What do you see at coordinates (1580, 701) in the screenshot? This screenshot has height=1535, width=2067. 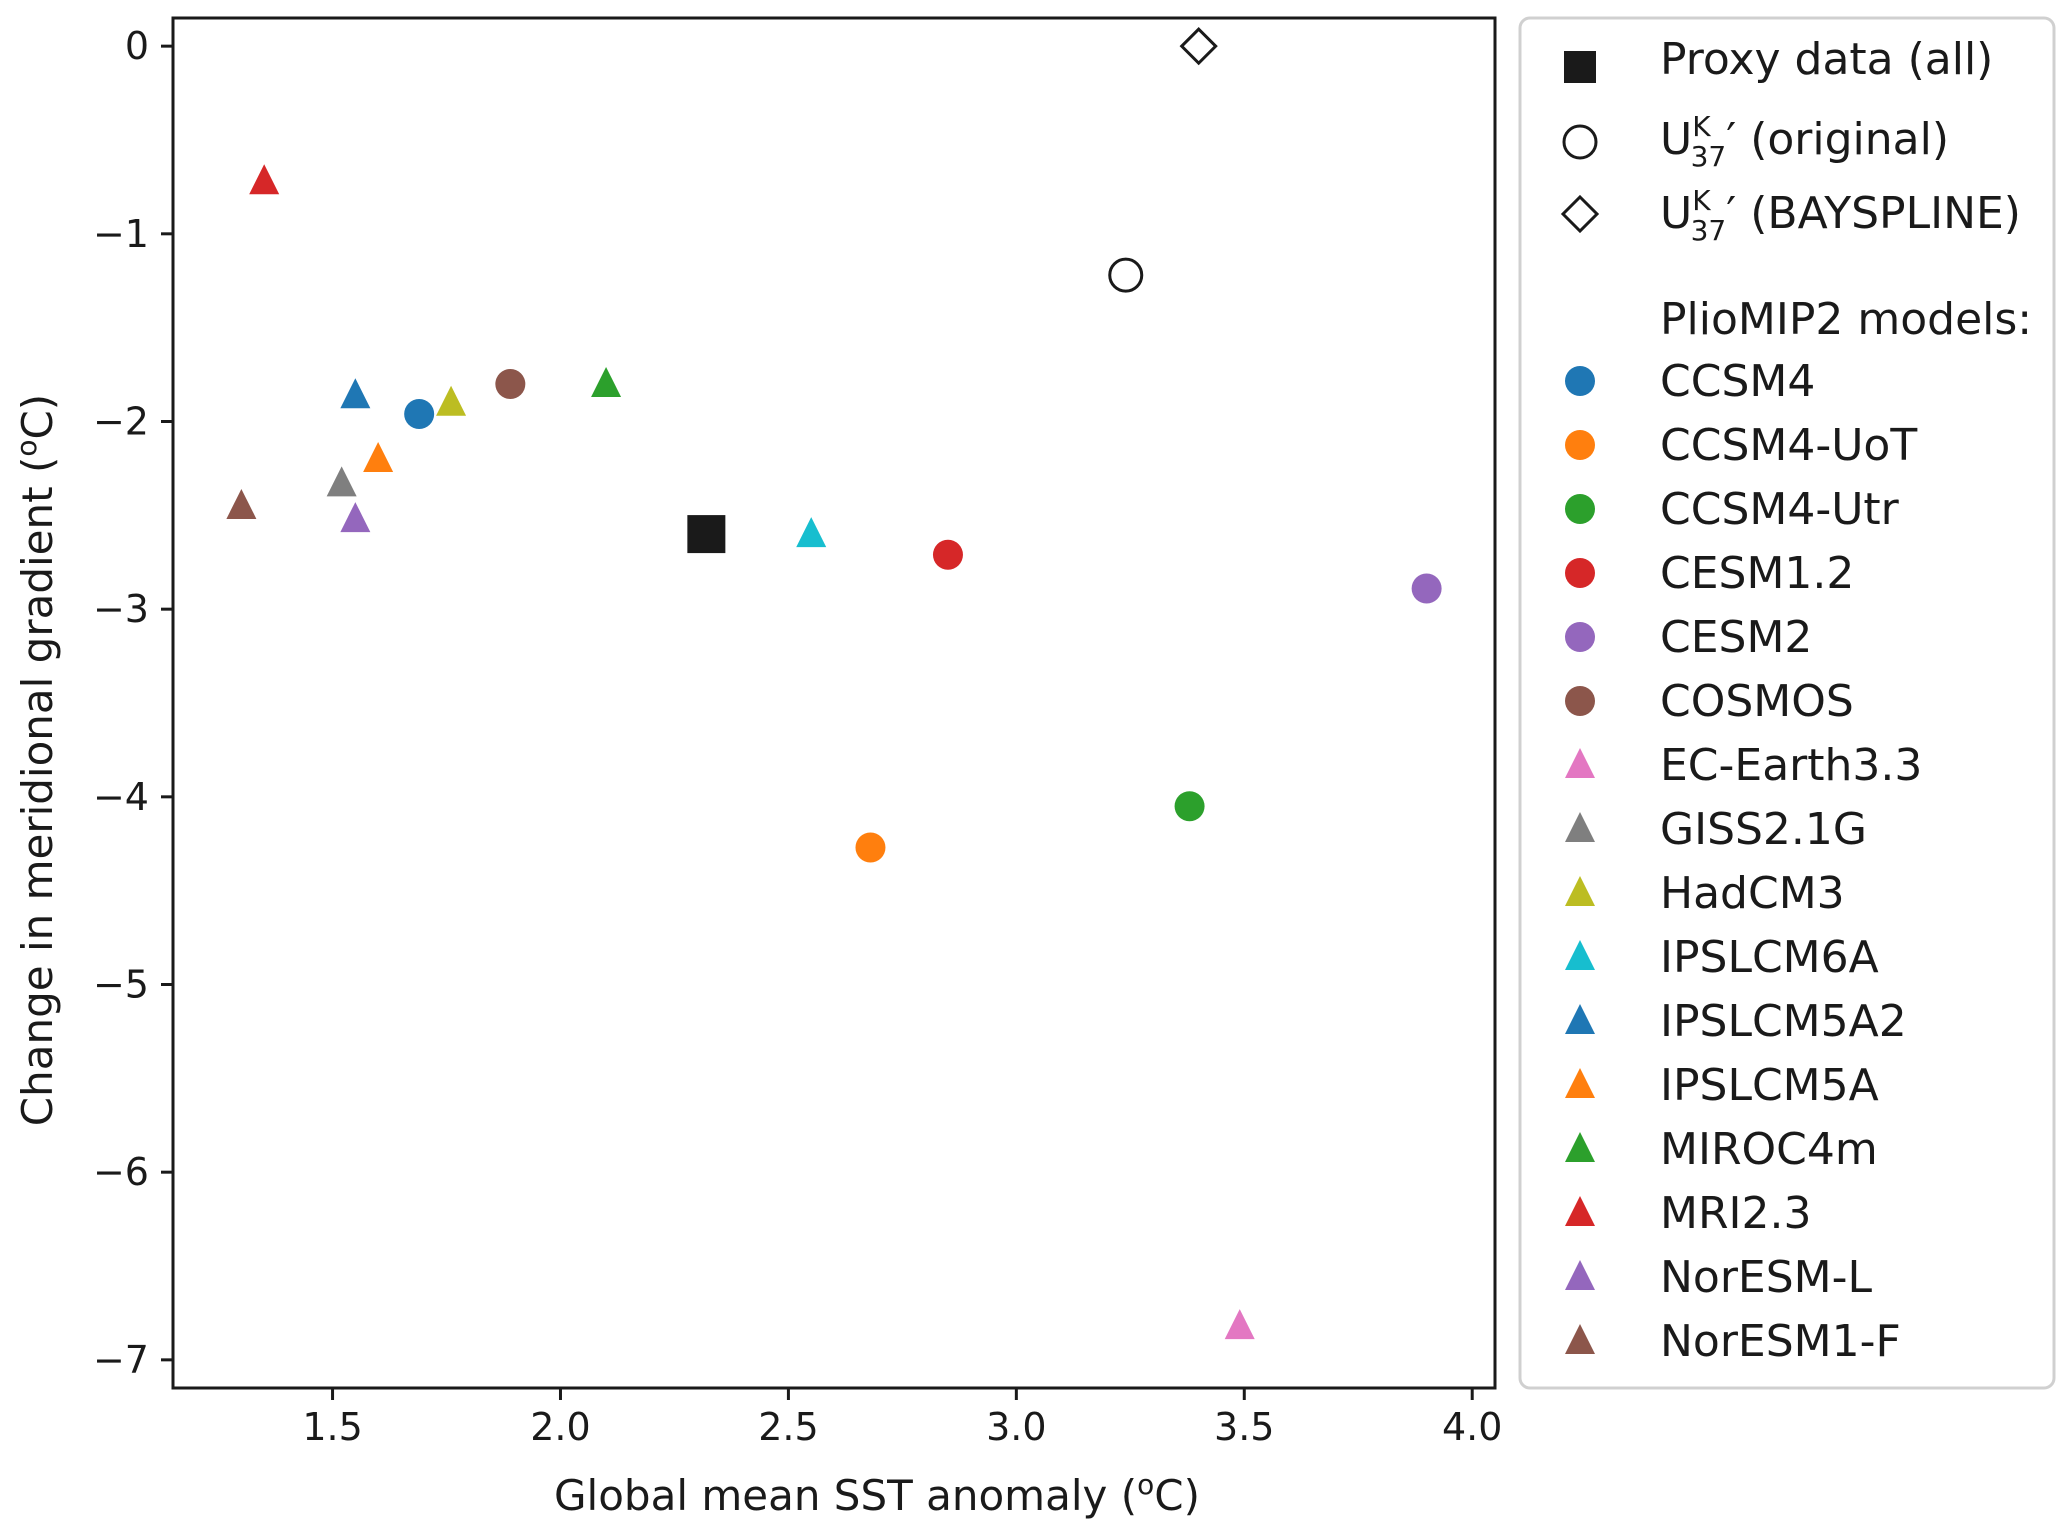 I see `legend-marker-cosmos` at bounding box center [1580, 701].